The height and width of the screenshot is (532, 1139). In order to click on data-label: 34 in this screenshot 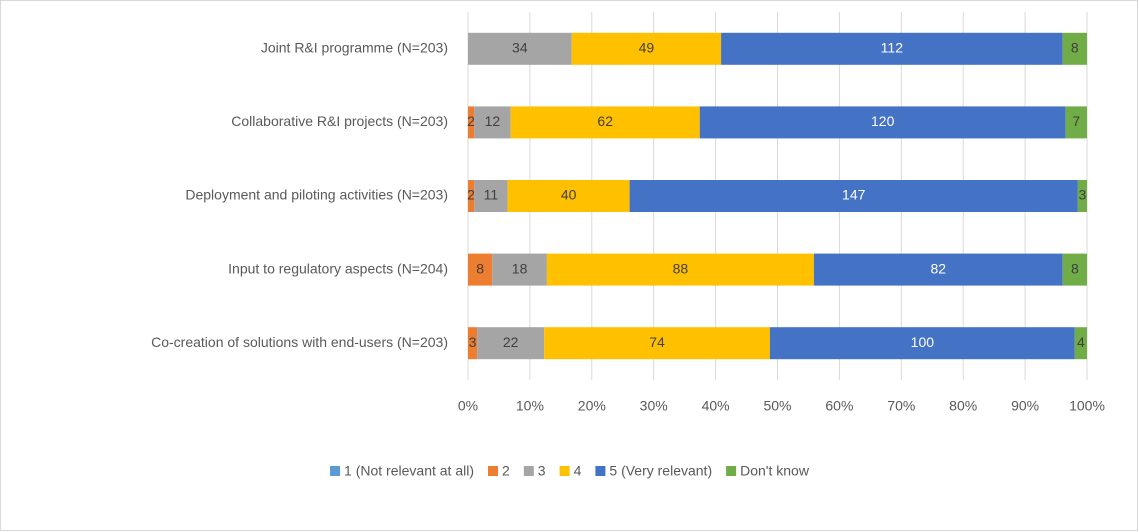, I will do `click(520, 48)`.